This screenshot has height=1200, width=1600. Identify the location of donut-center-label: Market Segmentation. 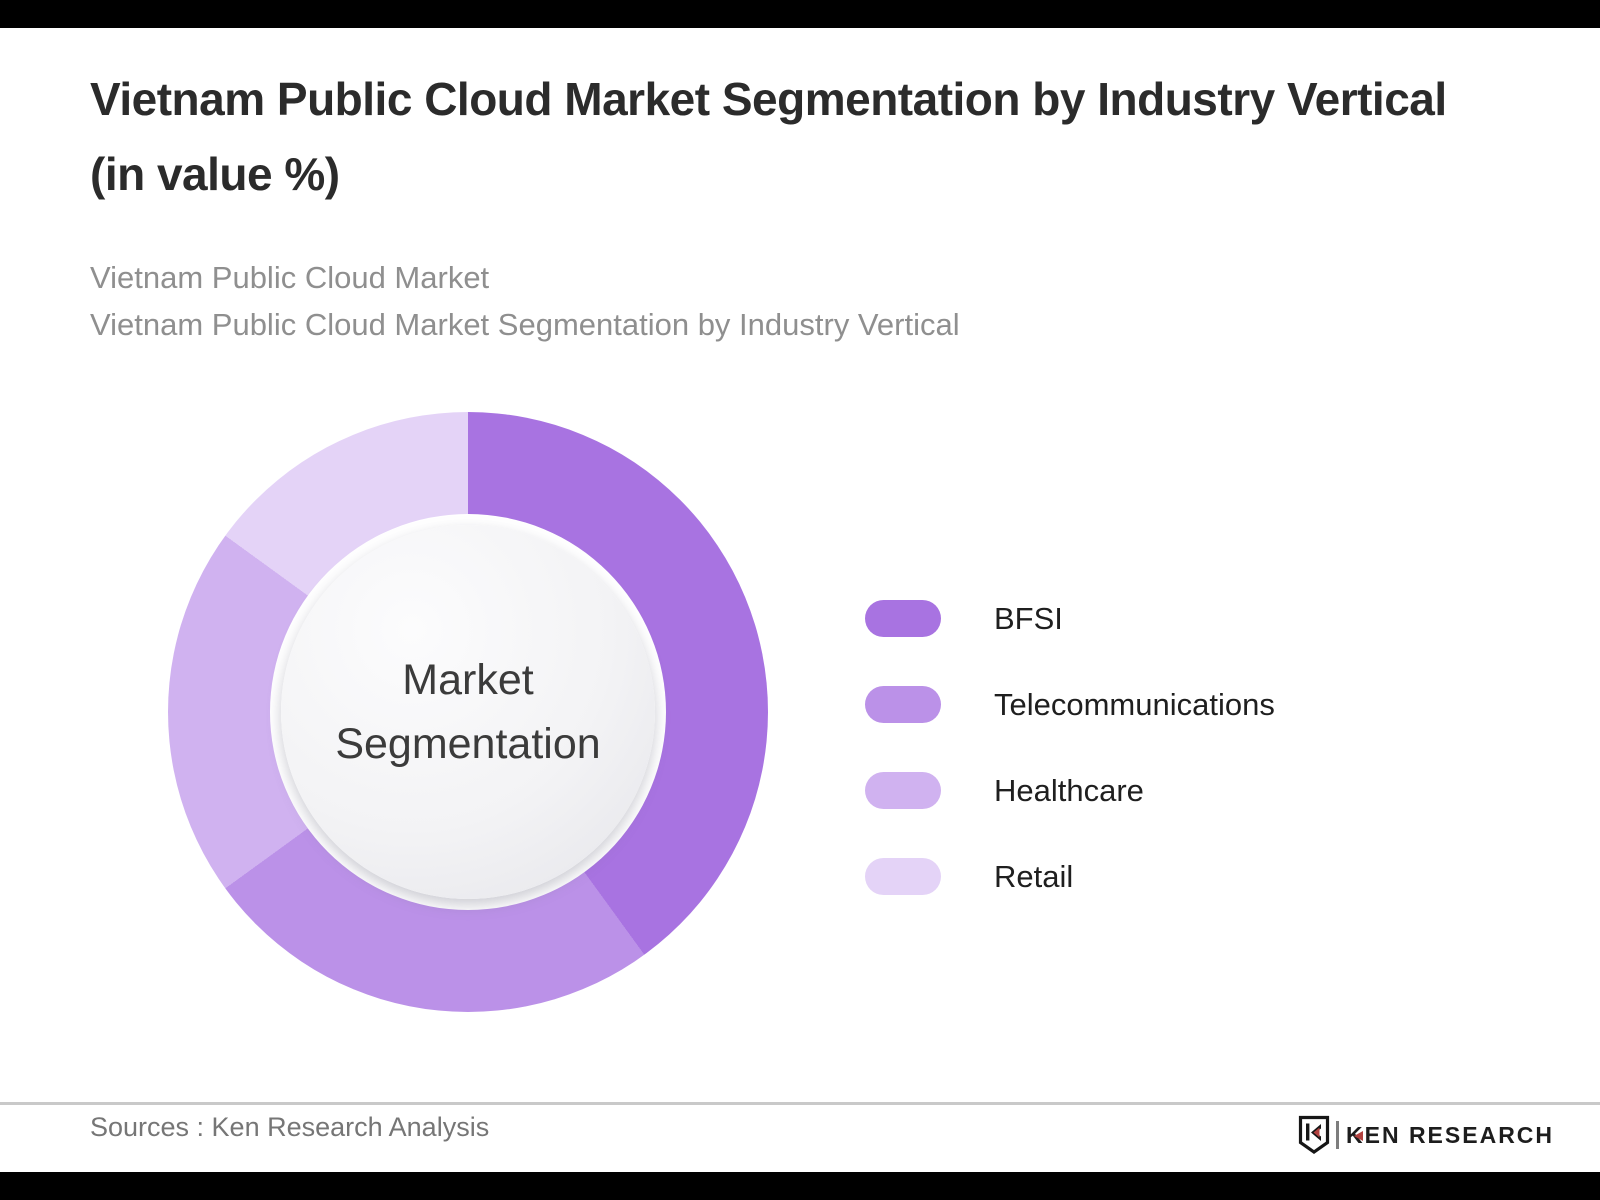
(467, 712).